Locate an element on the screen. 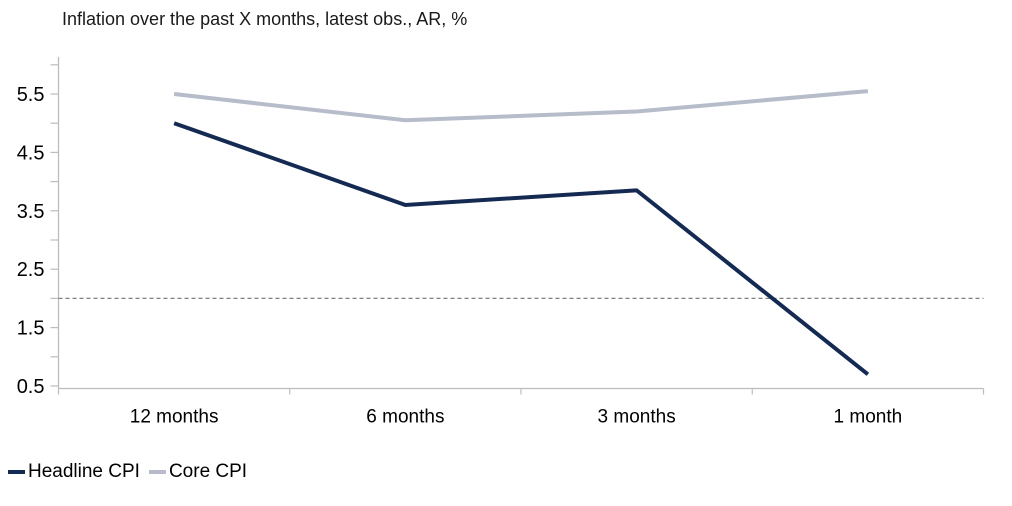 This screenshot has width=1012, height=506. x-tick-label: 12 months is located at coordinates (174, 417).